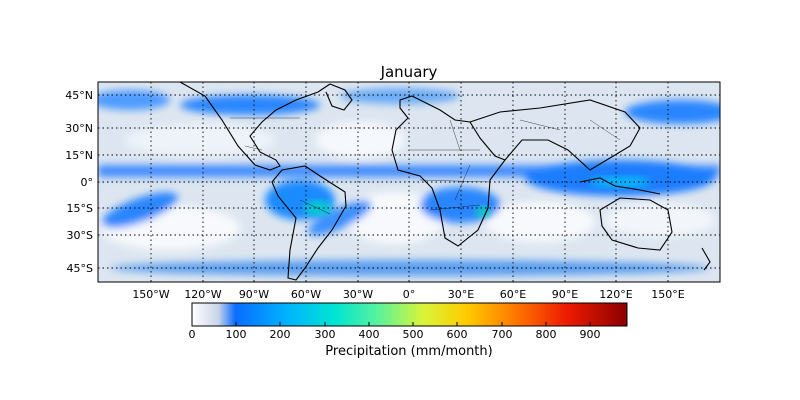  I want to click on greenland-coast, so click(339, 97).